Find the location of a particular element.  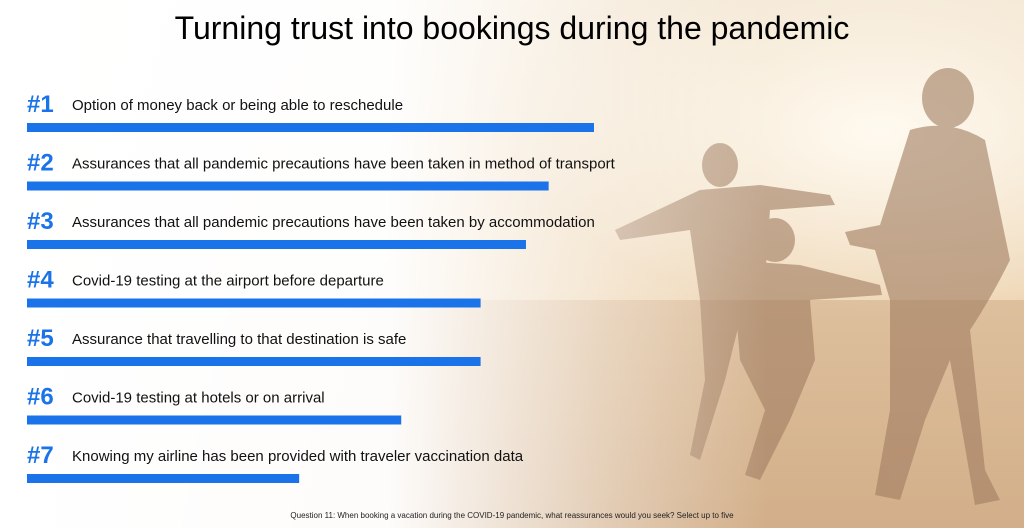

rank-label: #1 is located at coordinates (40, 104).